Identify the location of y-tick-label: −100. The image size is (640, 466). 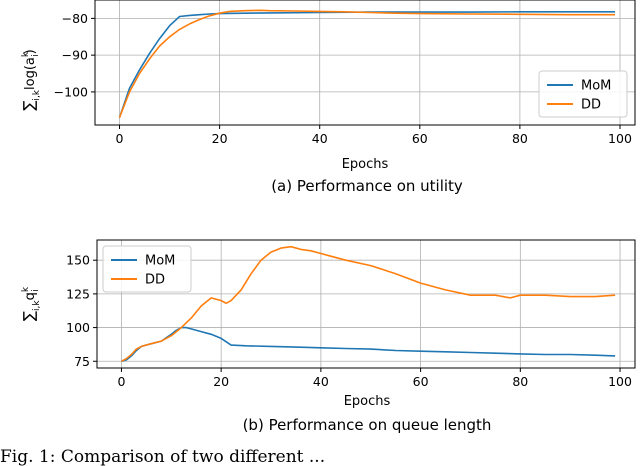
(71, 91).